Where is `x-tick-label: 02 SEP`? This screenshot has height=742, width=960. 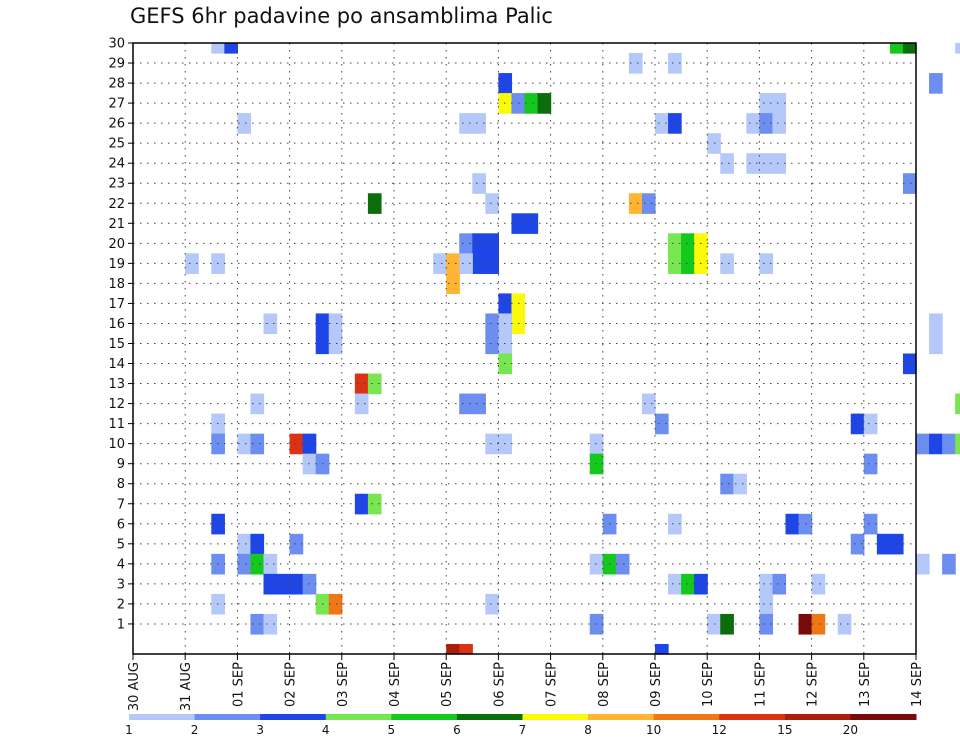 x-tick-label: 02 SEP is located at coordinates (291, 684).